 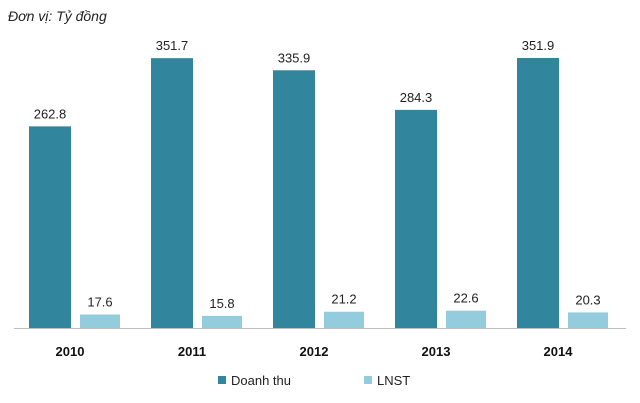 What do you see at coordinates (172, 45) in the screenshot?
I see `value-label-doanh-thu-2011: 351.7` at bounding box center [172, 45].